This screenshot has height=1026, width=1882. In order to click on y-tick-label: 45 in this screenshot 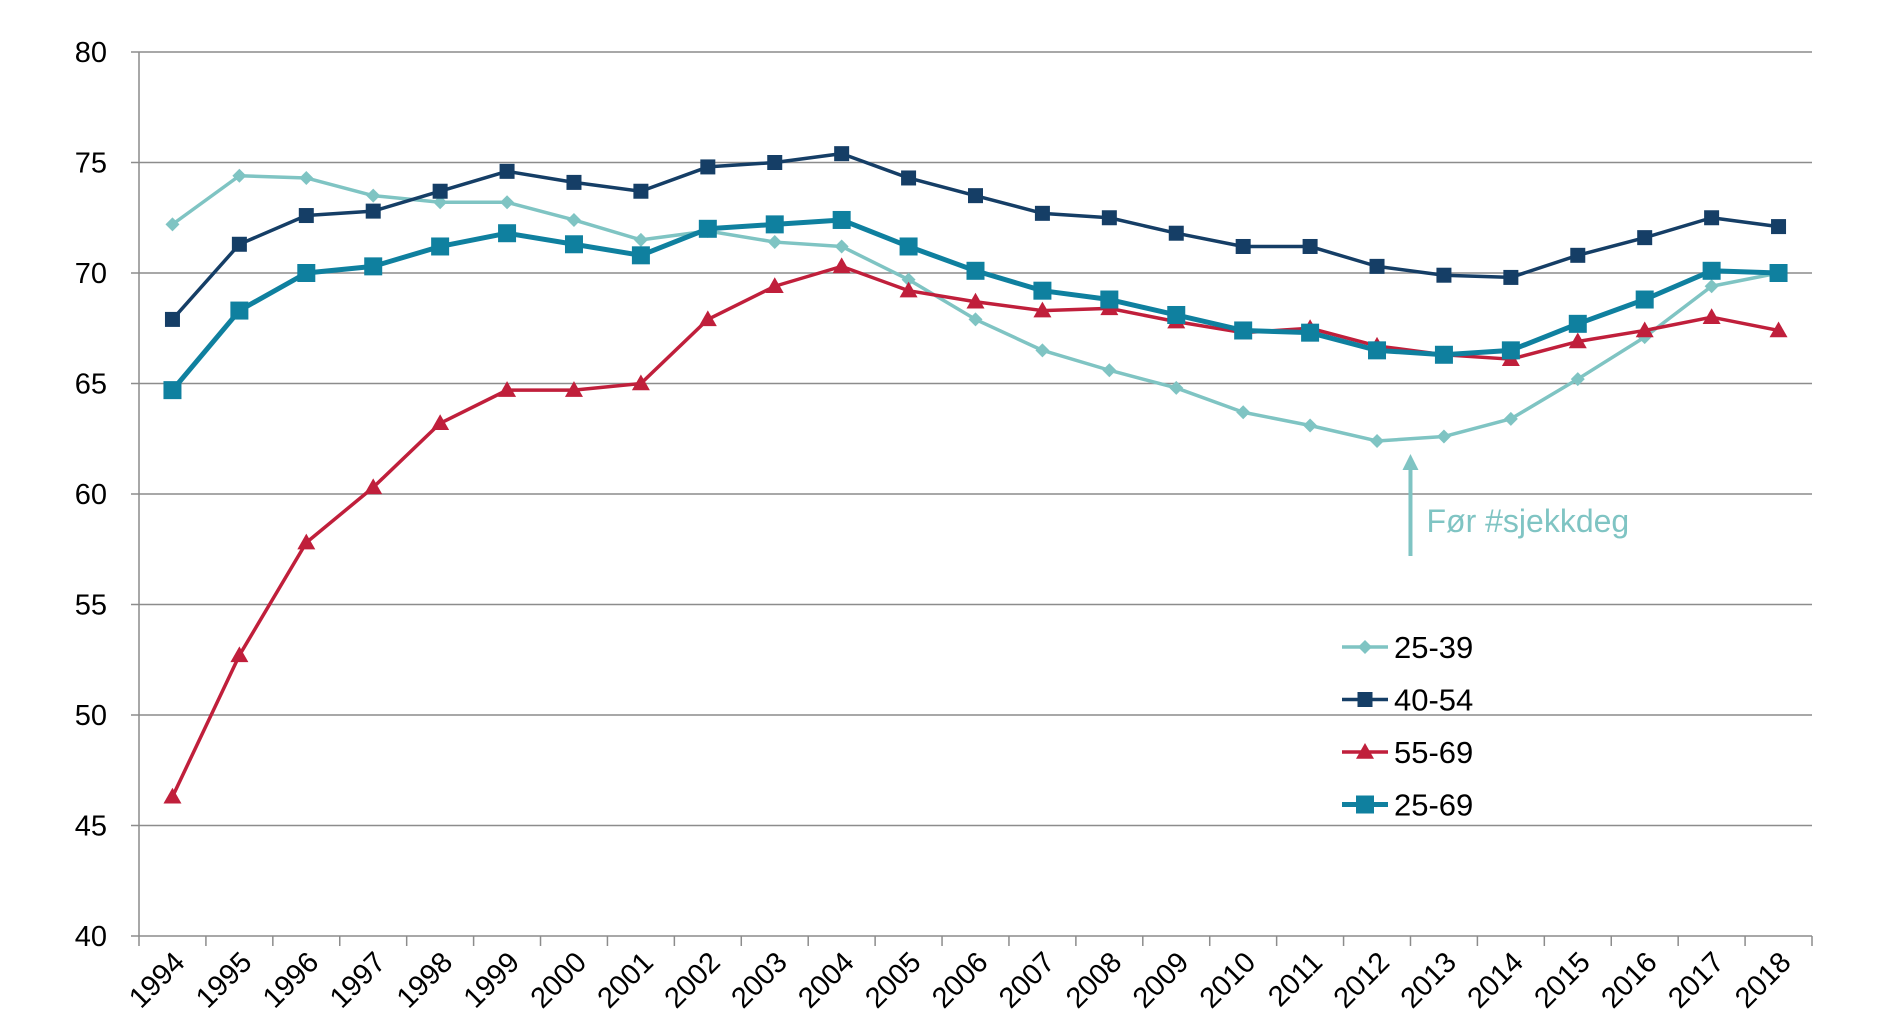, I will do `click(91, 827)`.